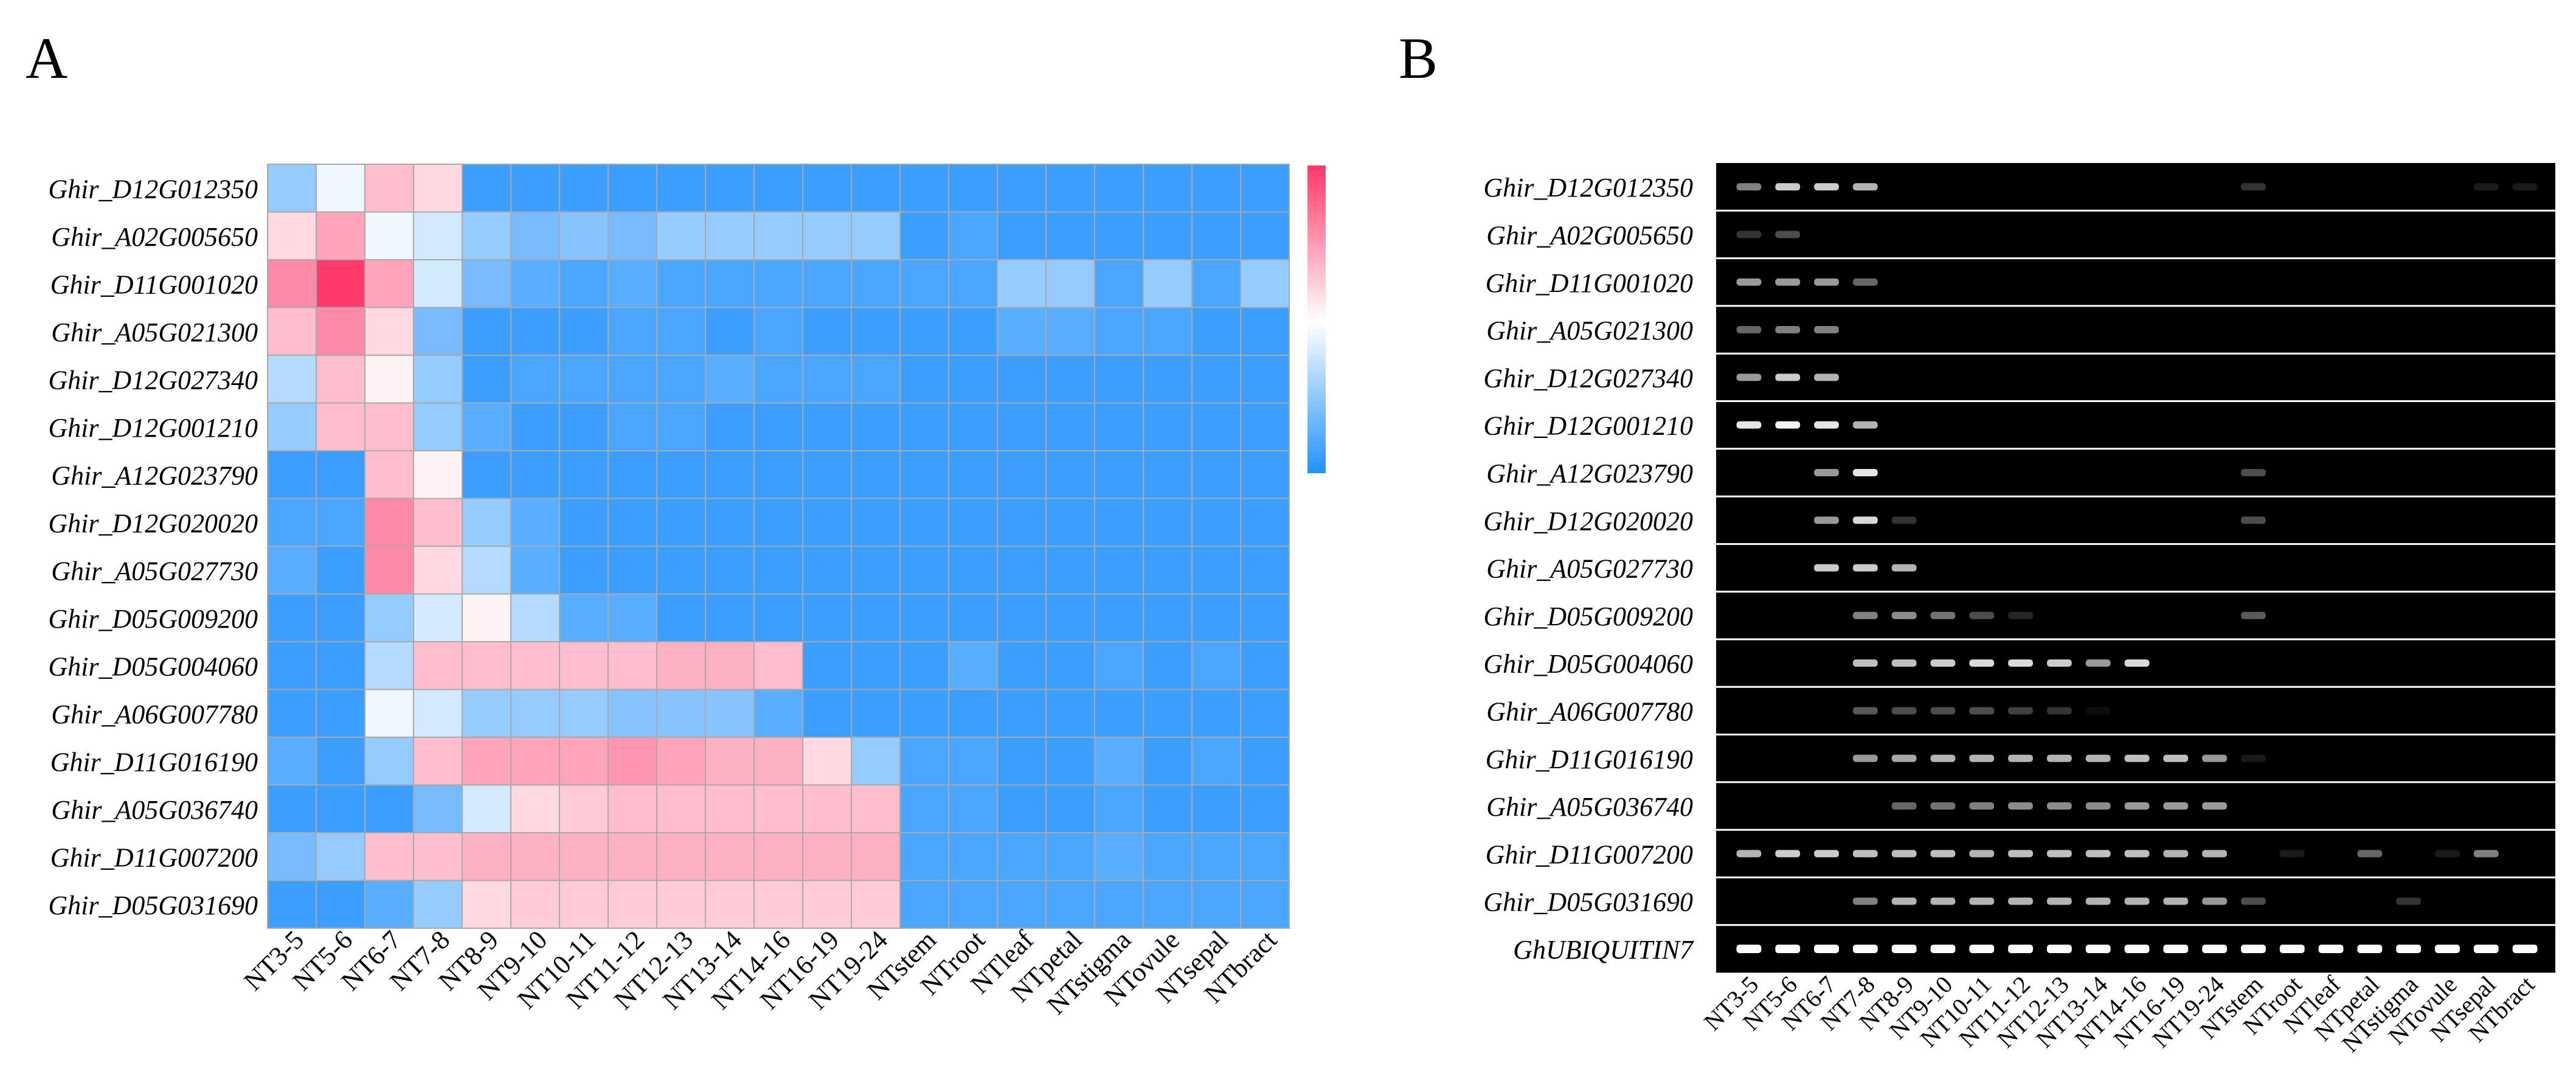 Image resolution: width=2576 pixels, height=1090 pixels. Describe the element at coordinates (154, 332) in the screenshot. I see `heatmap-row-label: Ghir_A05G021300` at that location.